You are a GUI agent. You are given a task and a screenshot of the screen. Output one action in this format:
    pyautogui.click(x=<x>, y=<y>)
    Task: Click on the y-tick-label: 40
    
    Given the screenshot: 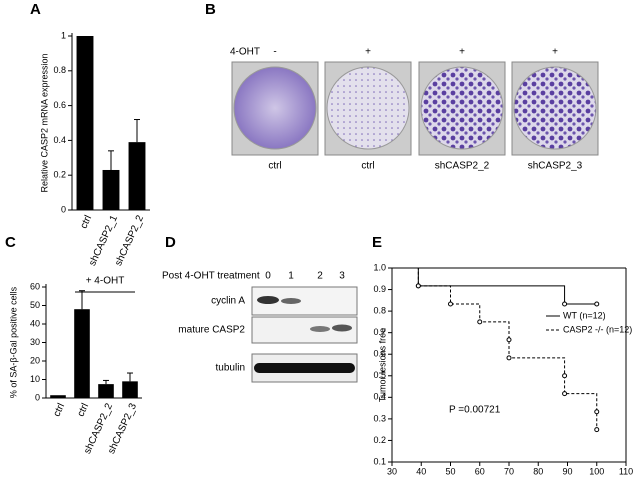 What is the action you would take?
    pyautogui.click(x=35, y=323)
    